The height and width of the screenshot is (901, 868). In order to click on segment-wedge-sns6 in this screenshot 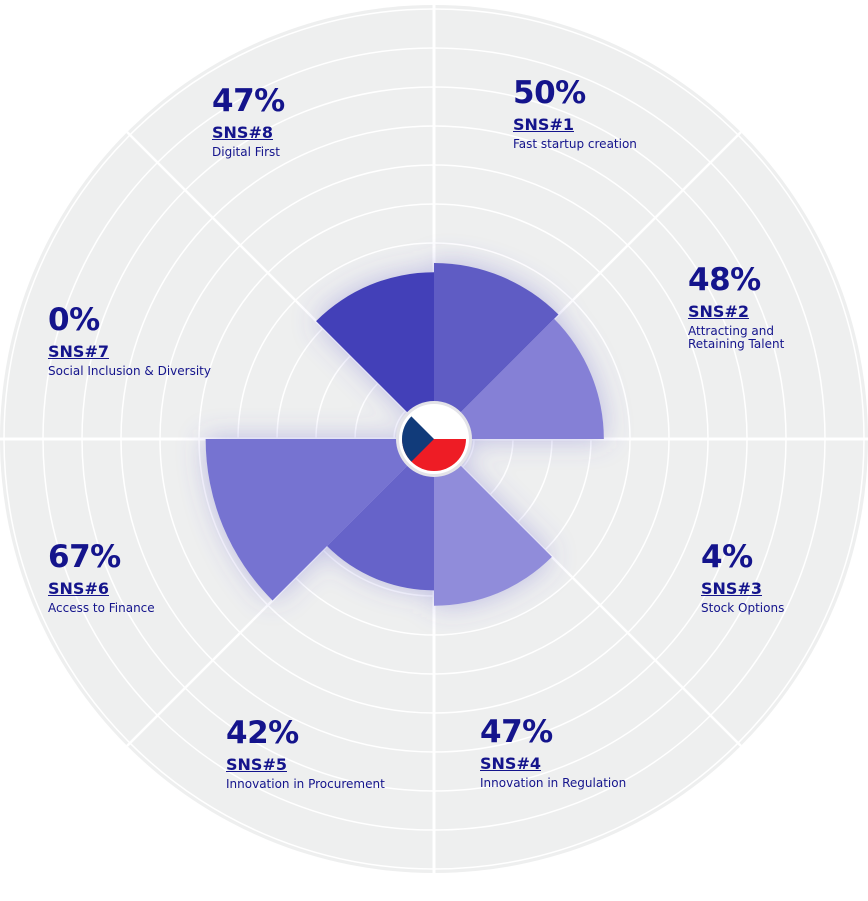, I will do `click(319, 520)`.